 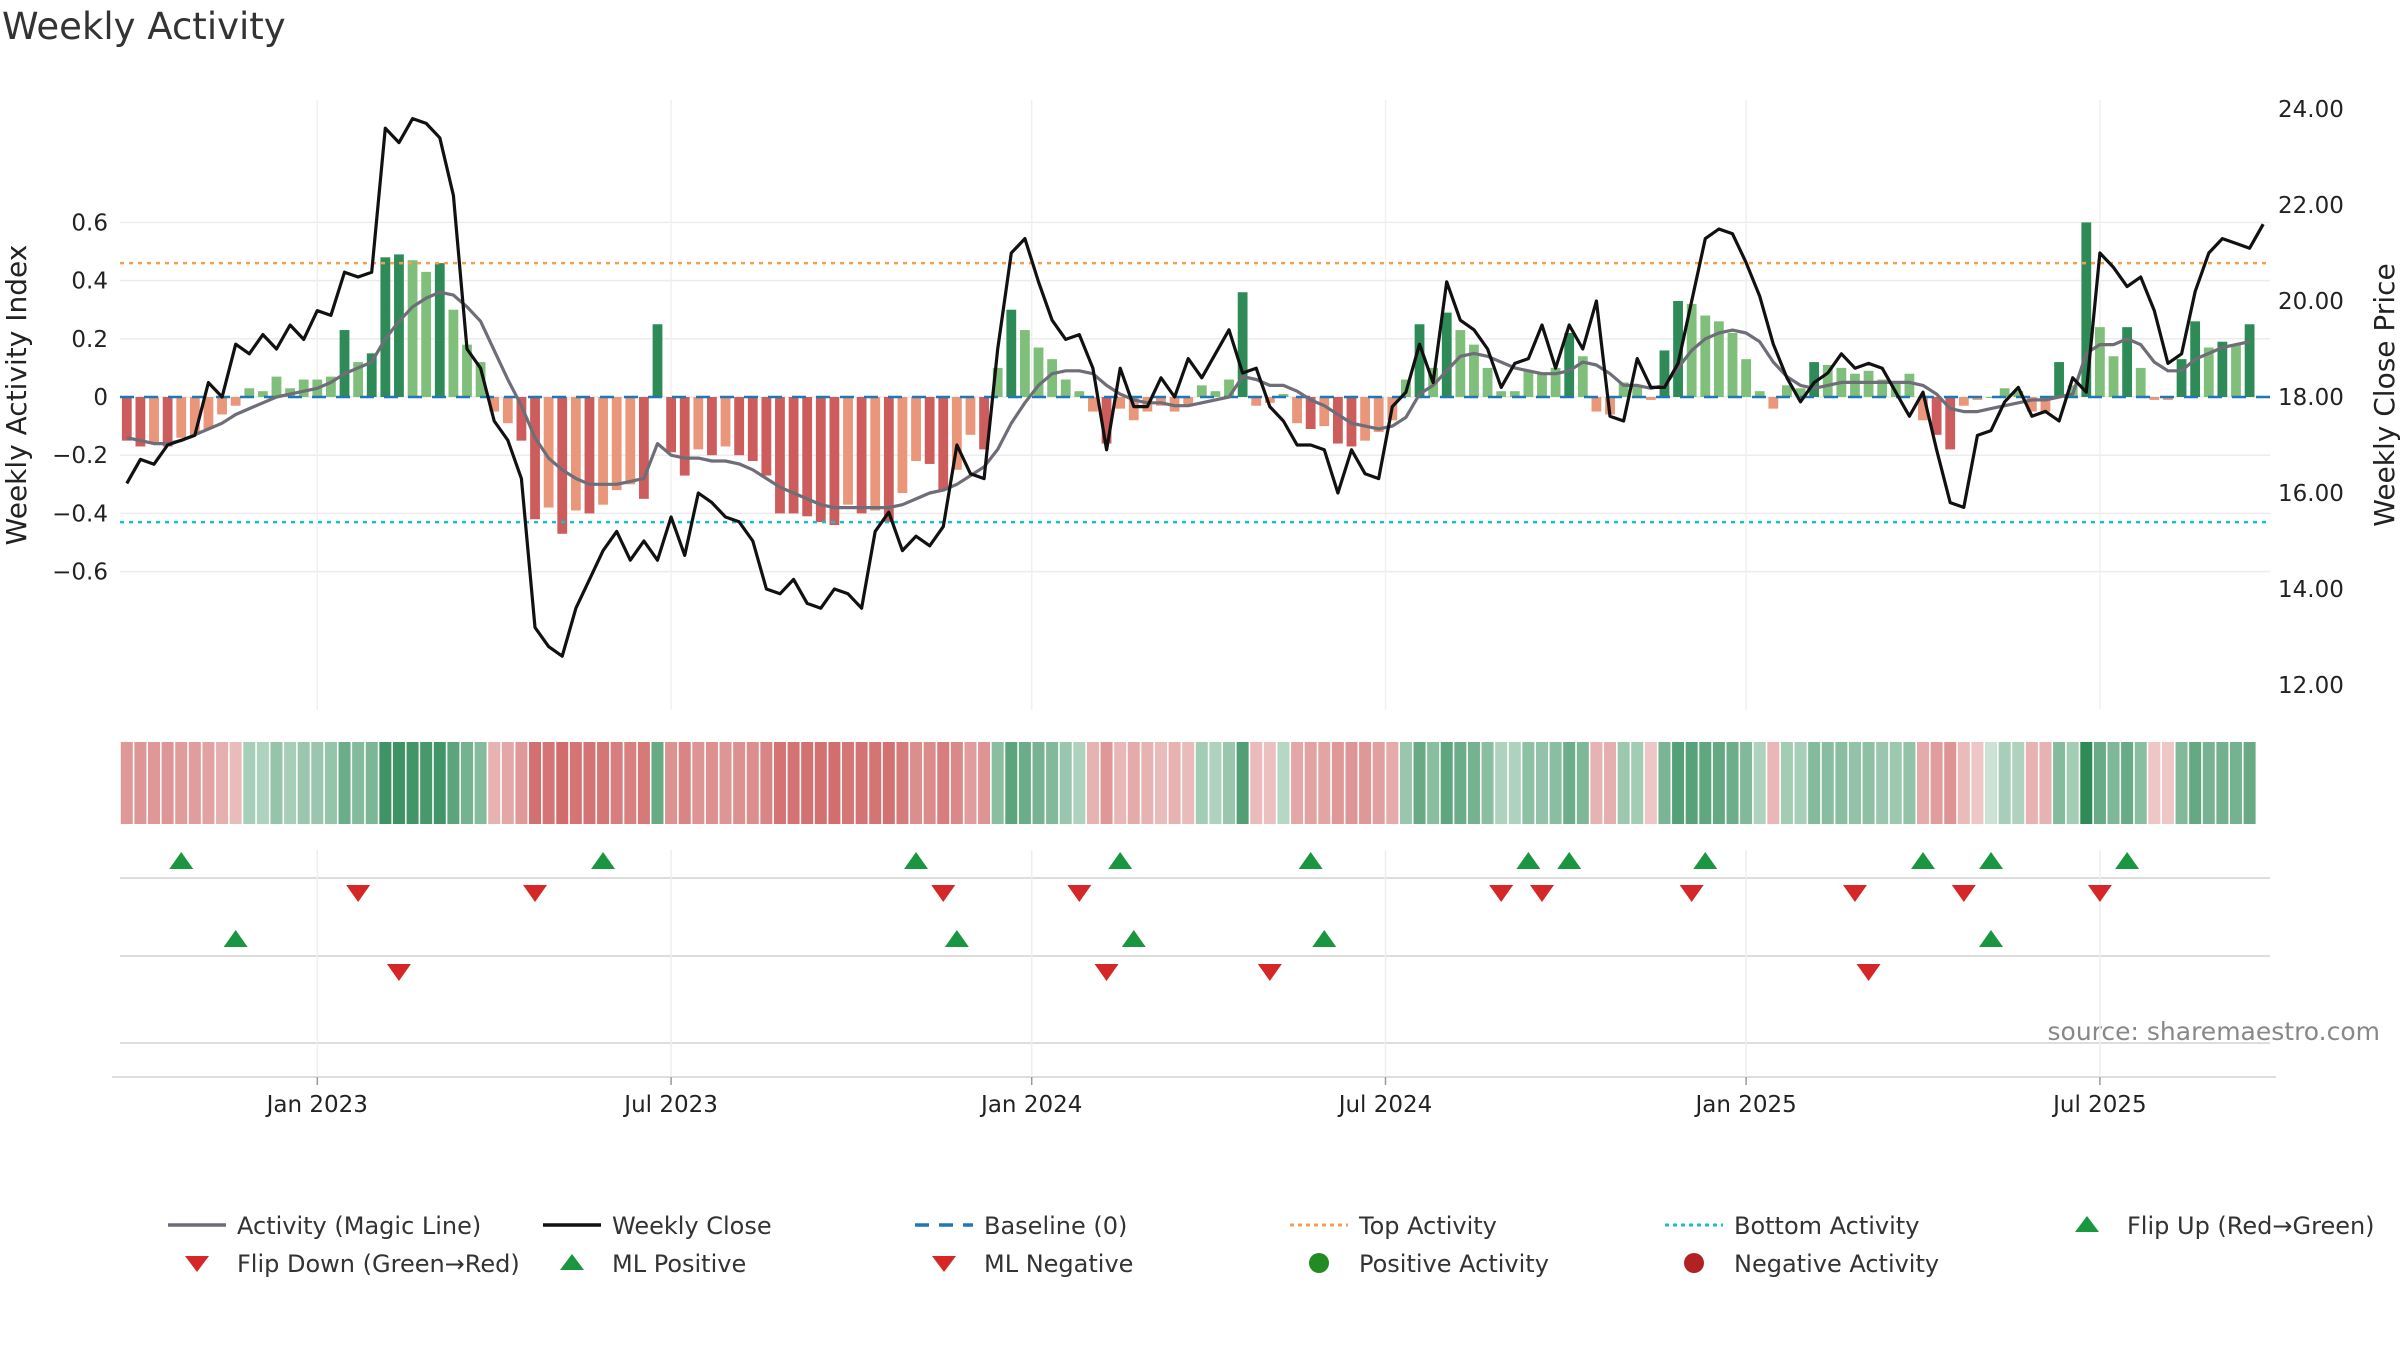 I want to click on ml-positive-marker, so click(x=1991, y=938).